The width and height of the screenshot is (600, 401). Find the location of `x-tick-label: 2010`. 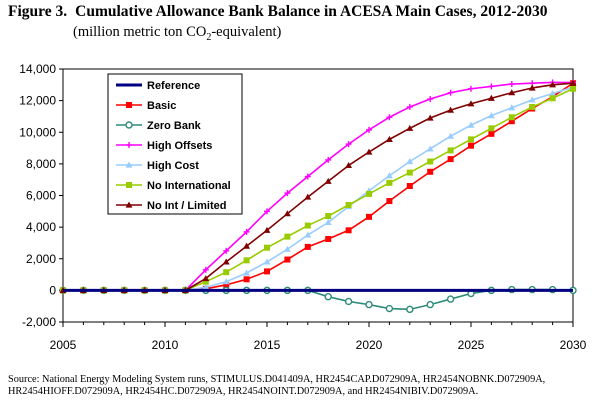

x-tick-label: 2010 is located at coordinates (165, 345).